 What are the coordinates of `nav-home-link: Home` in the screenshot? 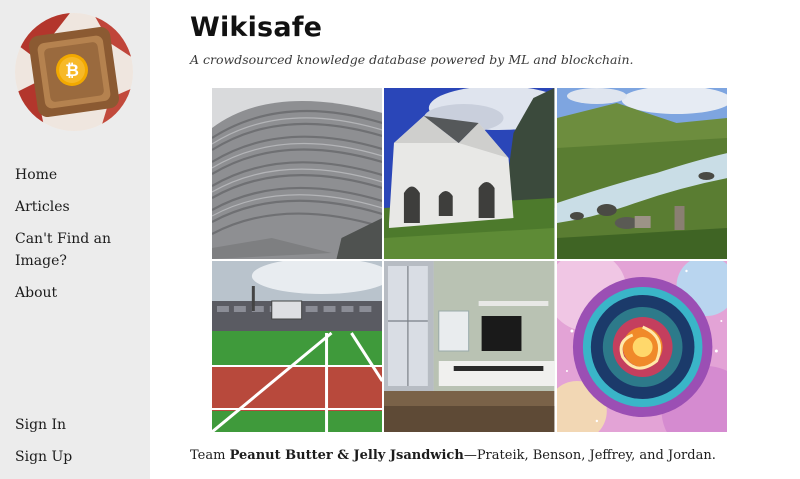 It's located at (36, 175).